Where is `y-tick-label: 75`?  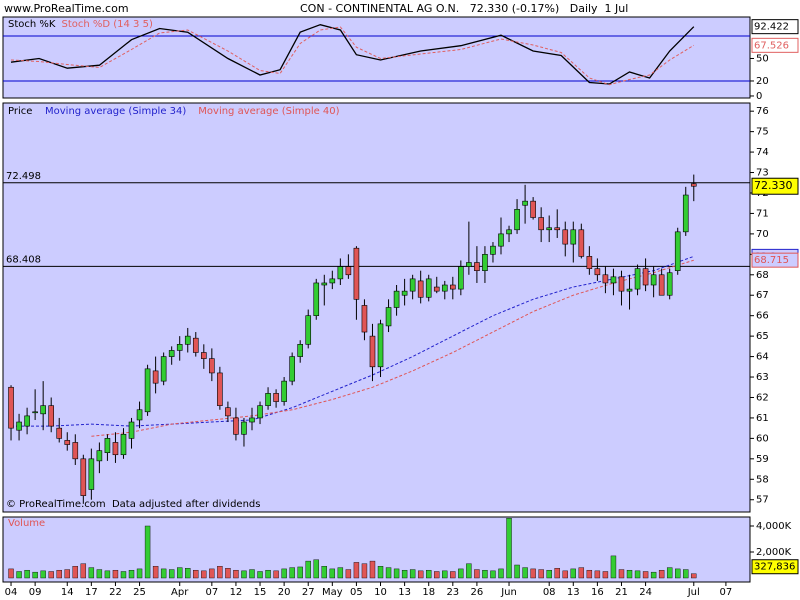 y-tick-label: 75 is located at coordinates (762, 132).